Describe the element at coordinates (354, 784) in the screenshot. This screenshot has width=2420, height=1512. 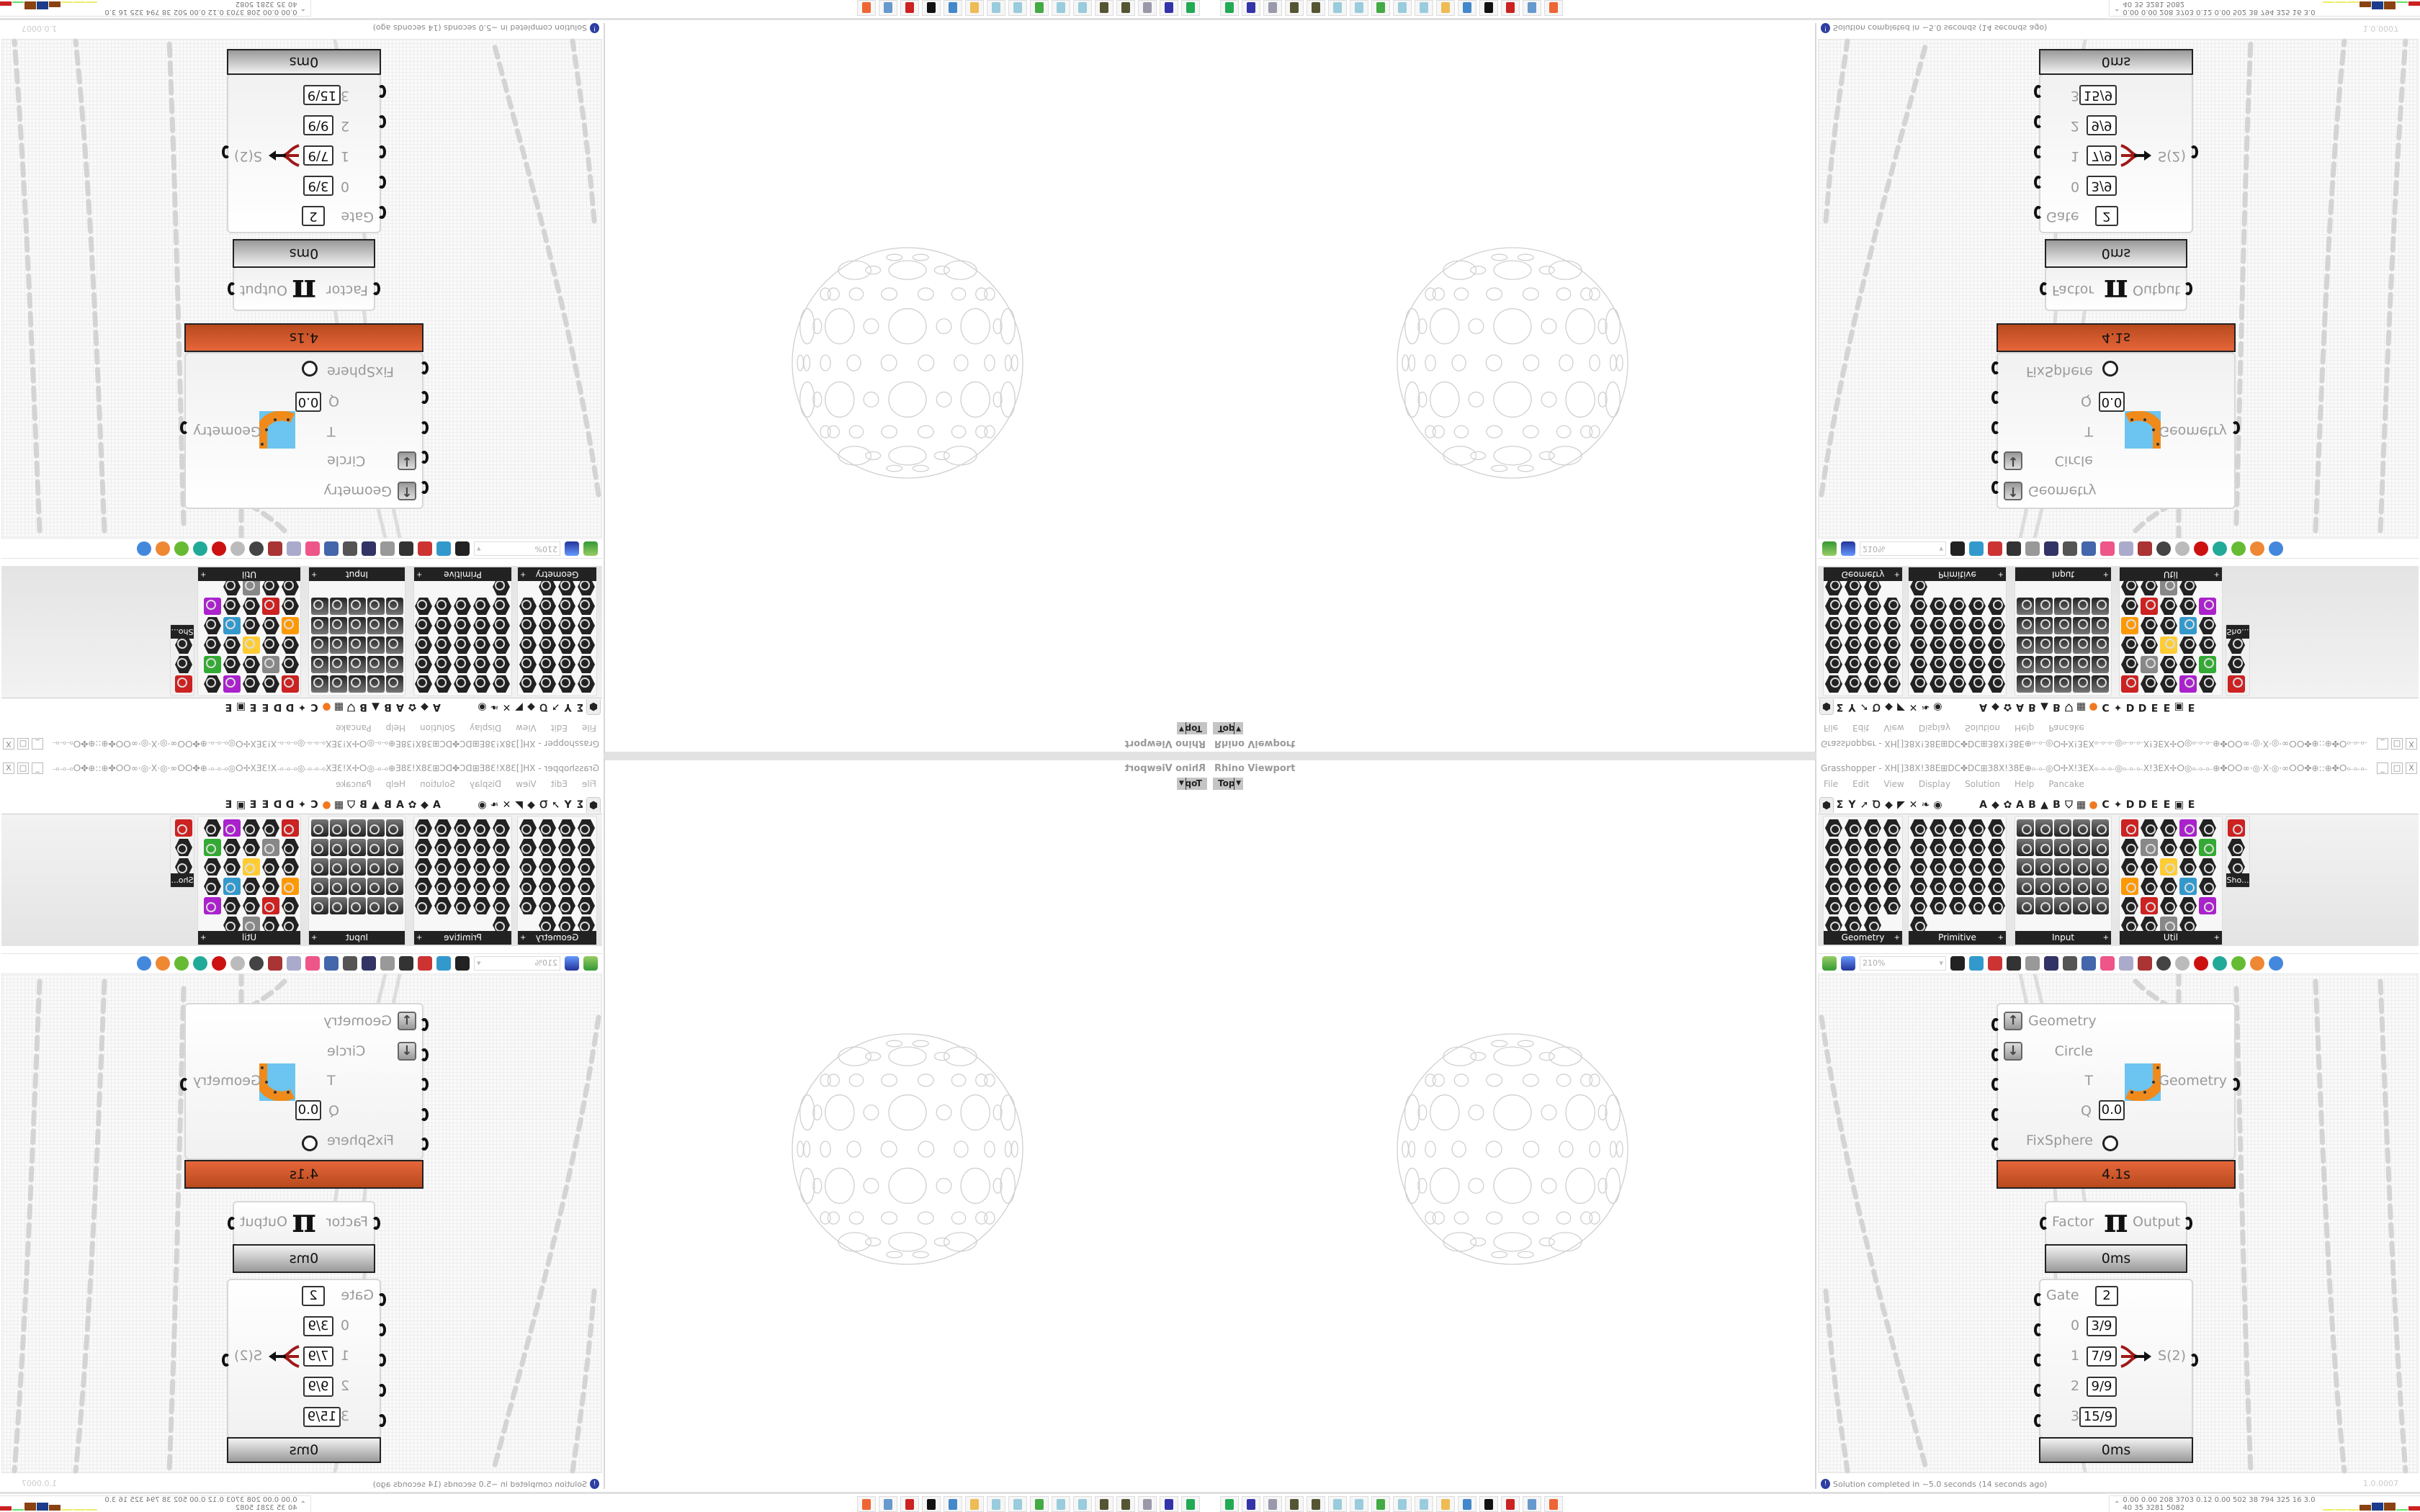
I see `menu-pancake: Pancake` at that location.